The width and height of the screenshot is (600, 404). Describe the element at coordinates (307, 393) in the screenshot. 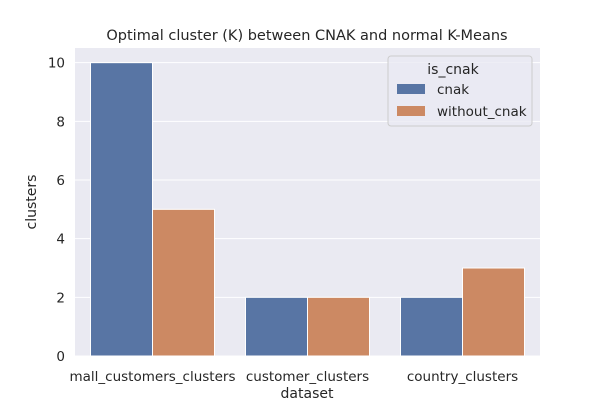

I see `x-axis-label: dataset` at that location.